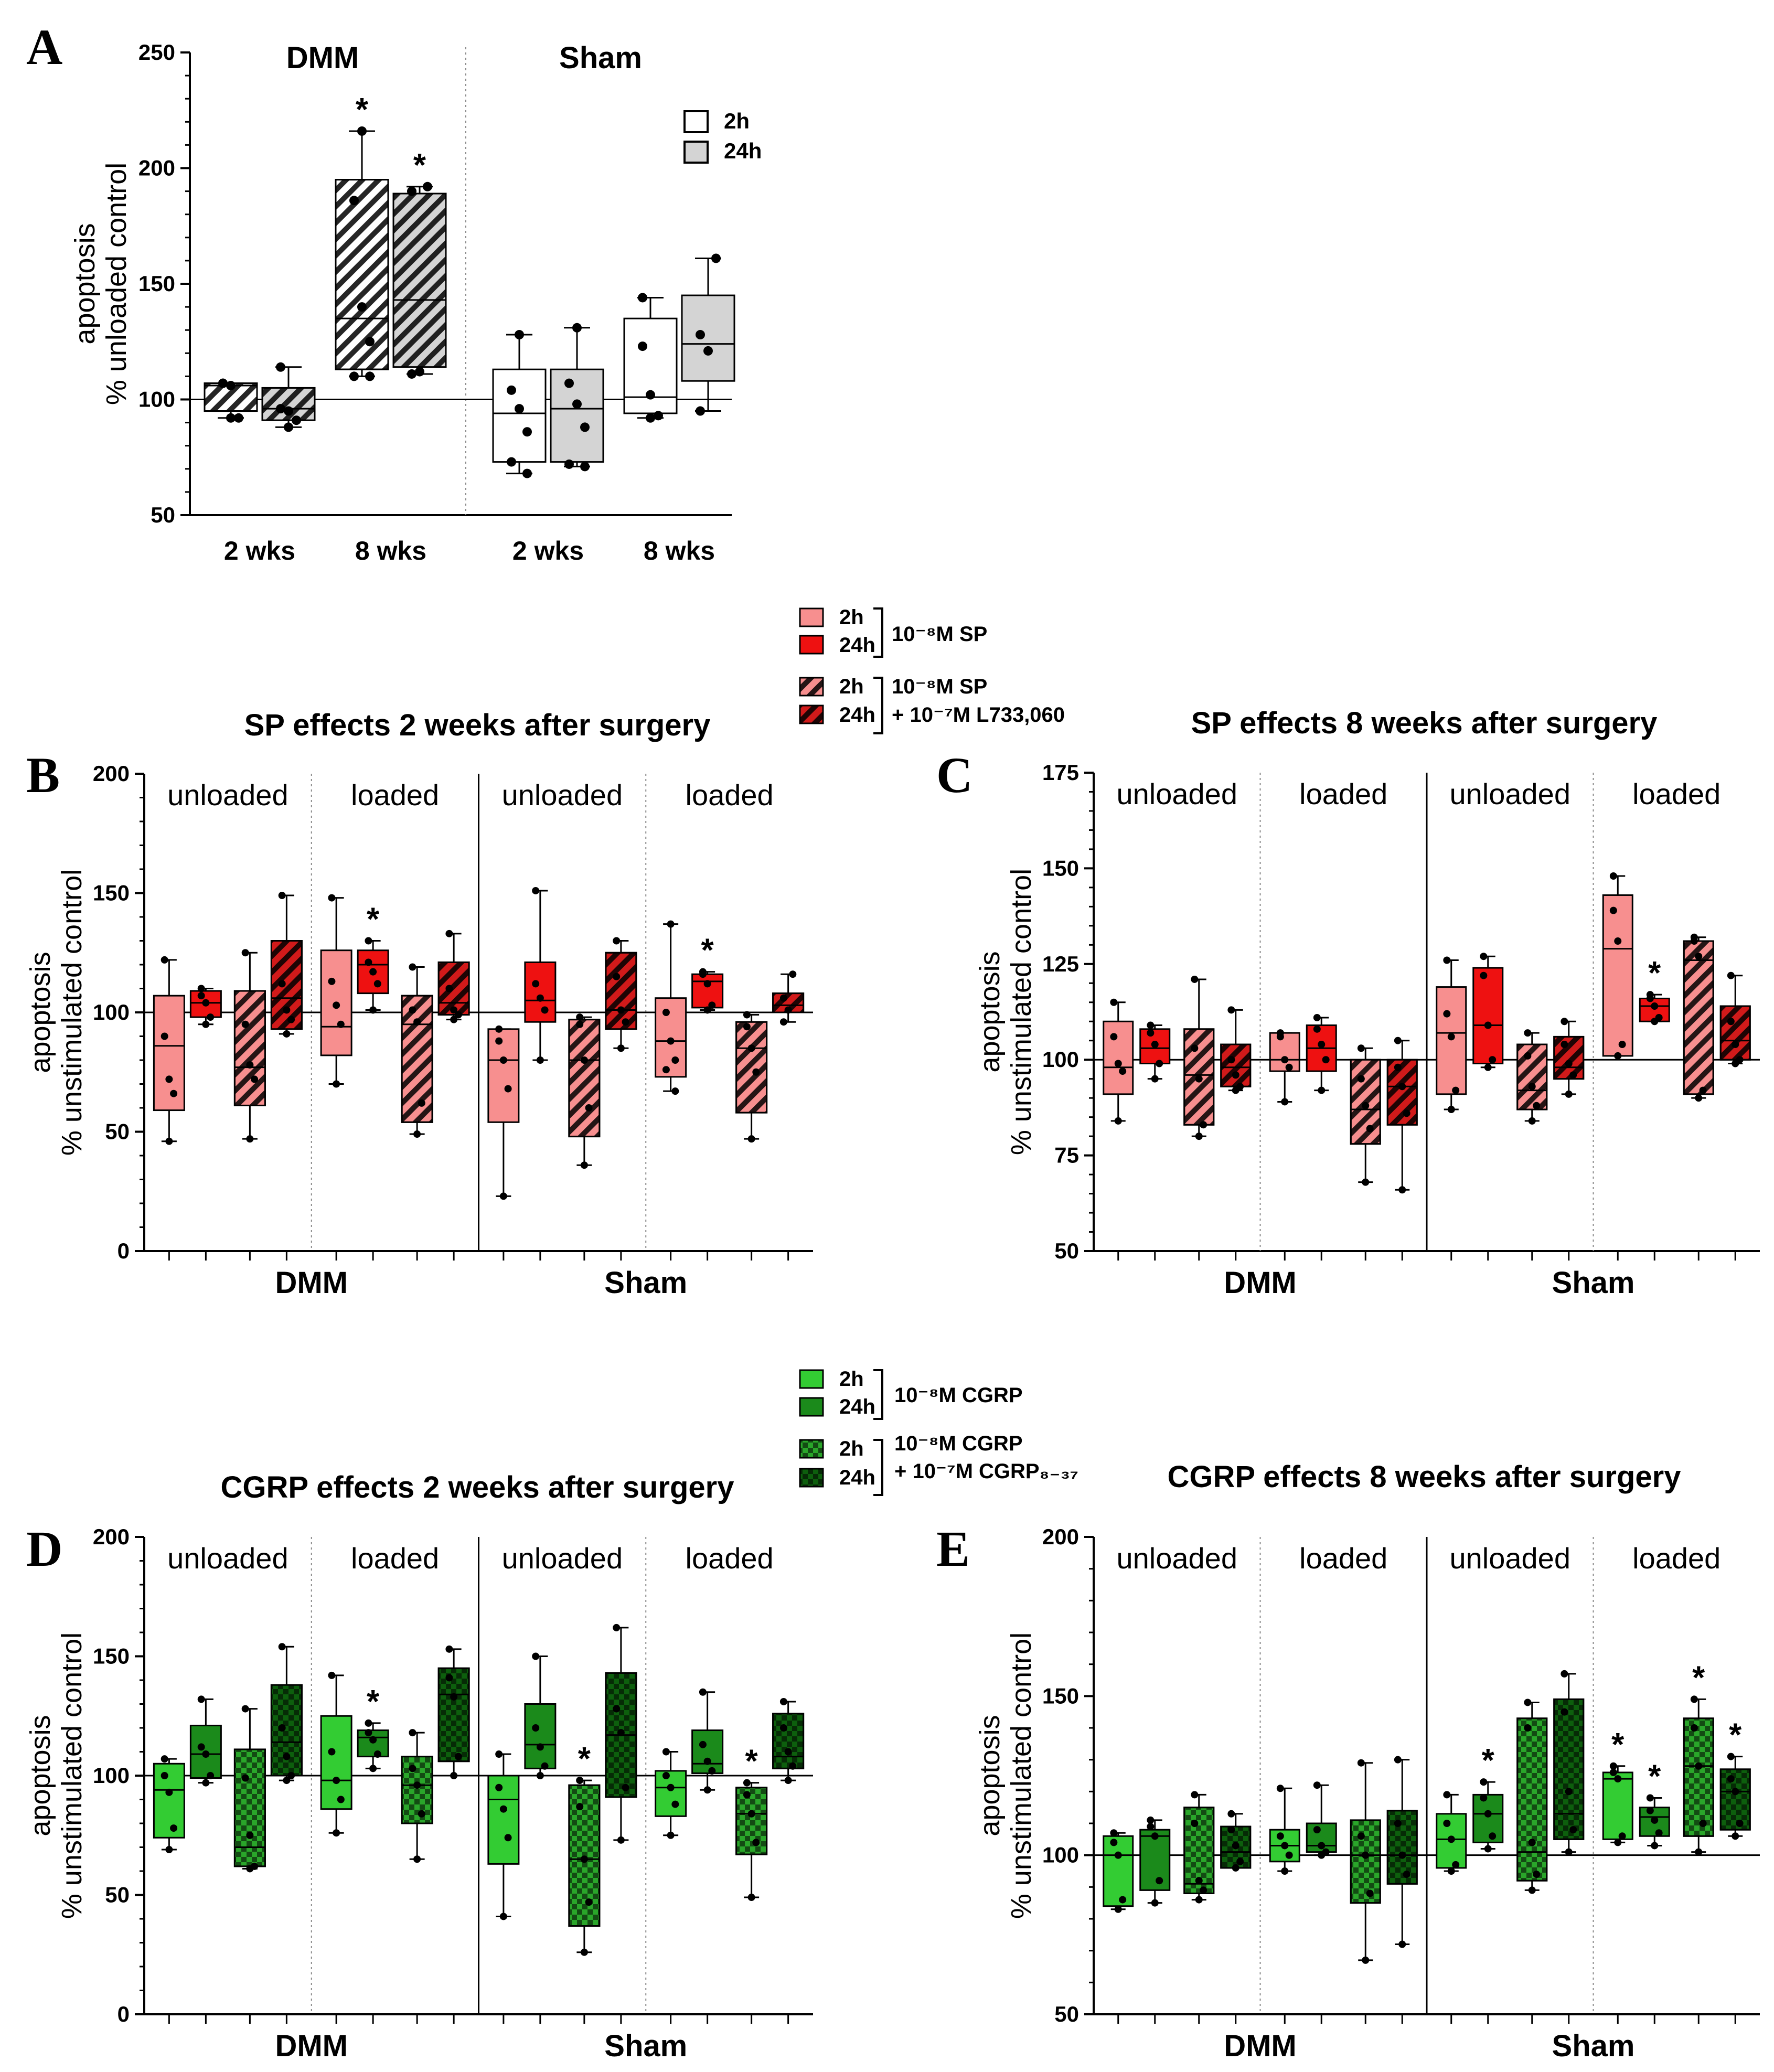  Describe the element at coordinates (373, 958) in the screenshot. I see `box: *` at that location.